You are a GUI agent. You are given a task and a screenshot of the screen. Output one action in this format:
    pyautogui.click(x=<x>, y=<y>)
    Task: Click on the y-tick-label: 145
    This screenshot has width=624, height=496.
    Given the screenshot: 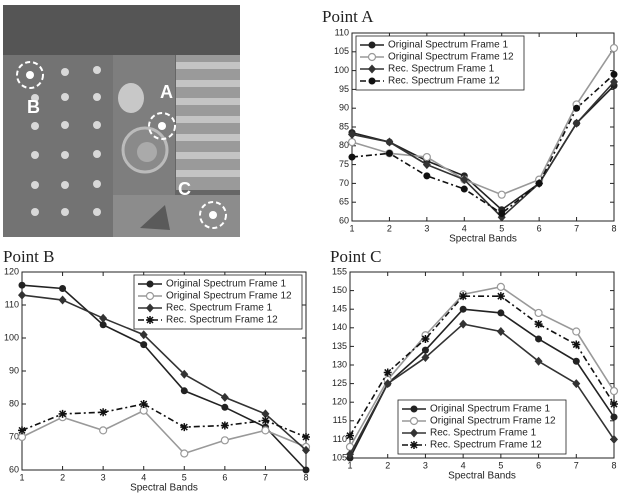 What is the action you would take?
    pyautogui.click(x=339, y=309)
    